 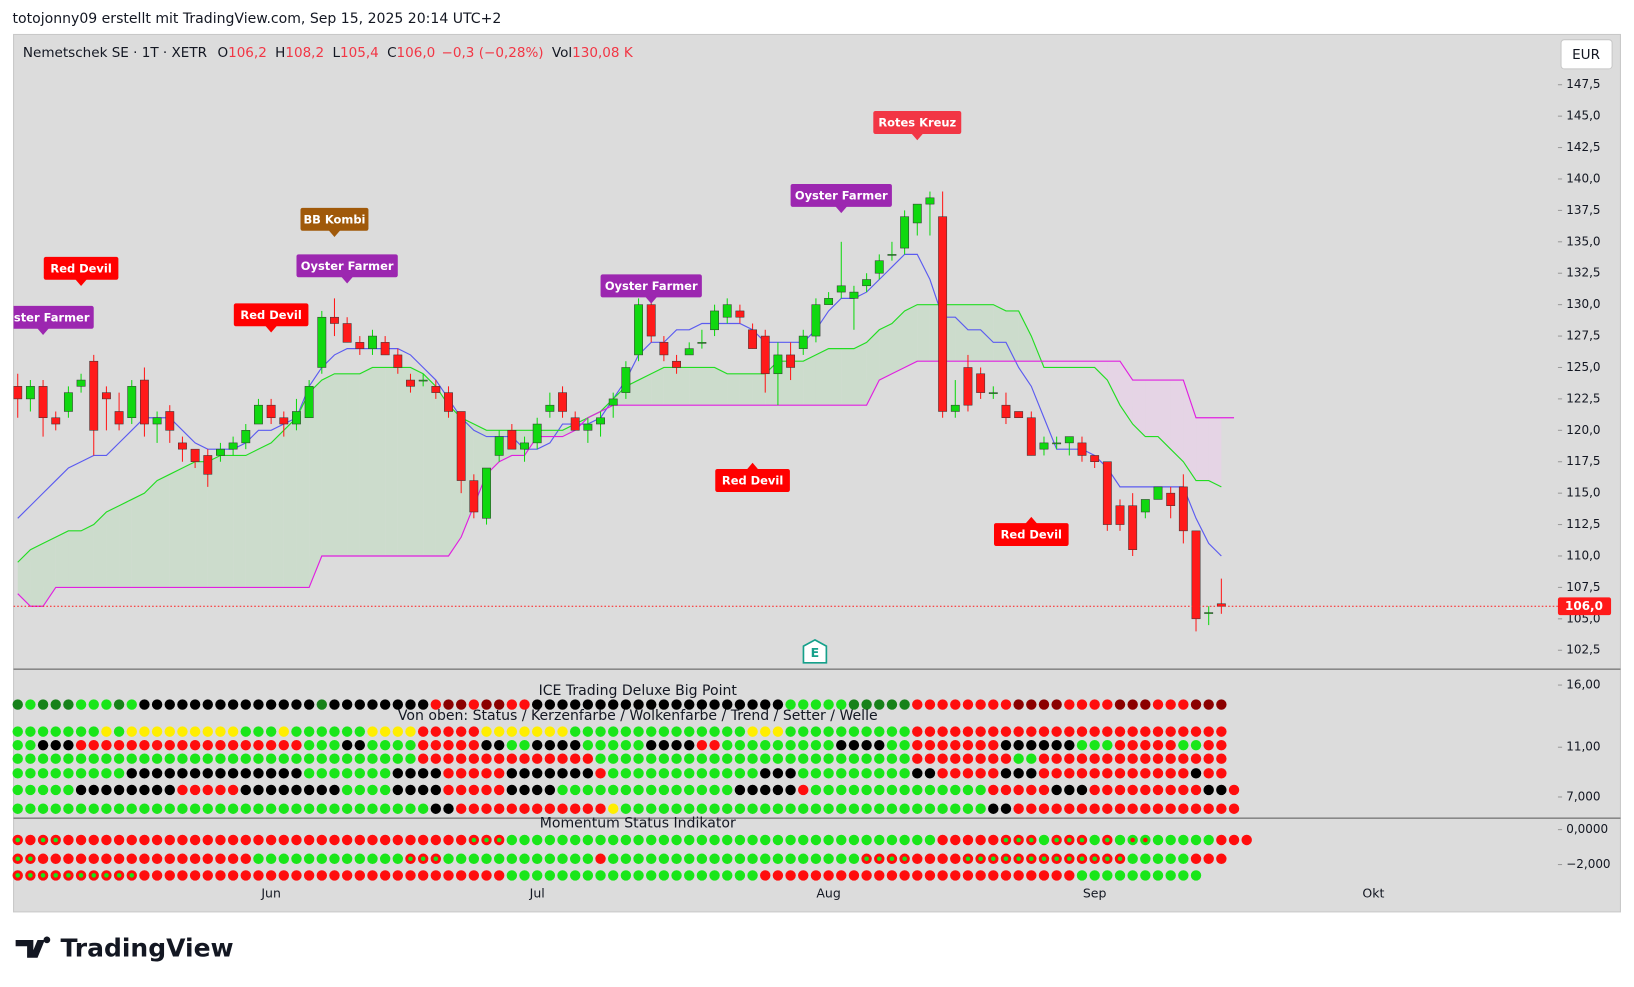 I want to click on earnings-label: E, so click(x=815, y=652).